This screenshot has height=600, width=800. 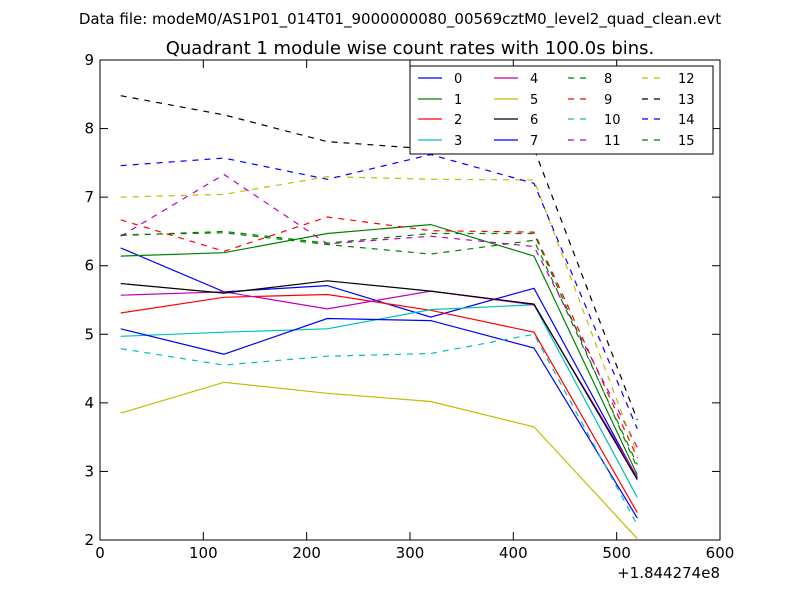 I want to click on y-tick-label: 6, so click(x=89, y=266).